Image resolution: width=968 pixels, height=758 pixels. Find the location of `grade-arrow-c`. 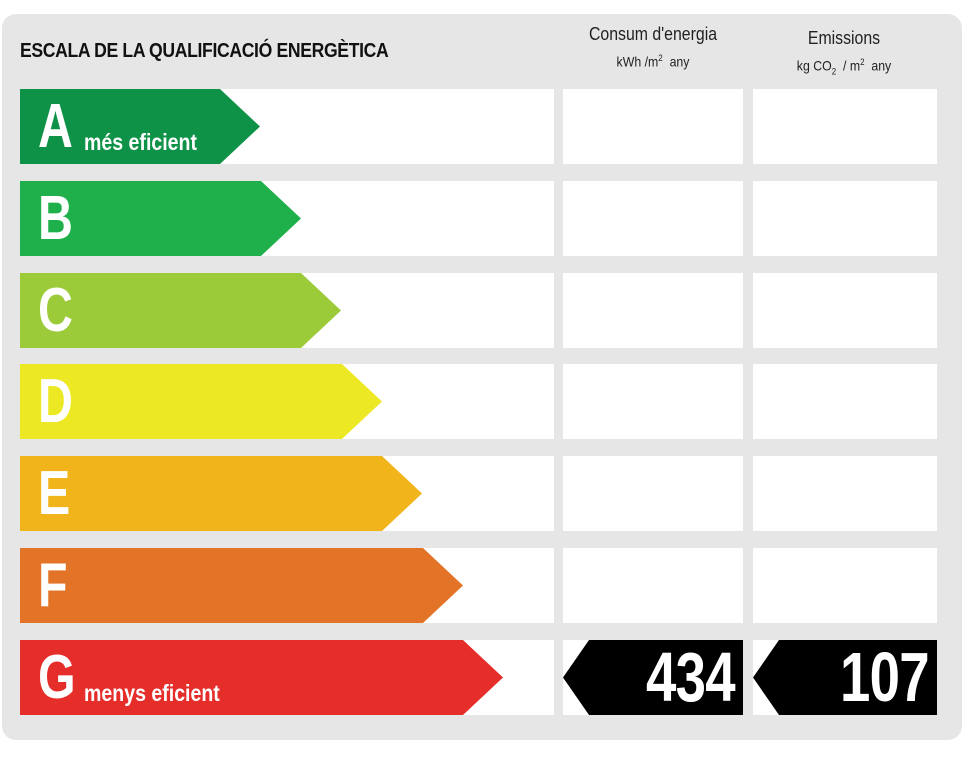

grade-arrow-c is located at coordinates (180, 310).